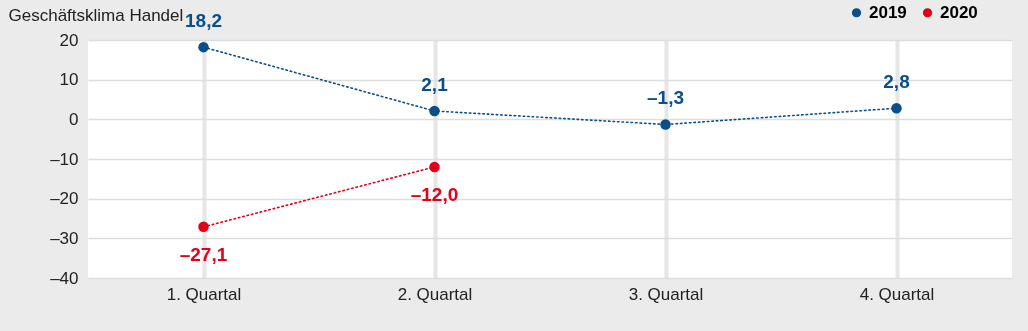 The width and height of the screenshot is (1028, 331). What do you see at coordinates (203, 254) in the screenshot?
I see `data-label: –27,1` at bounding box center [203, 254].